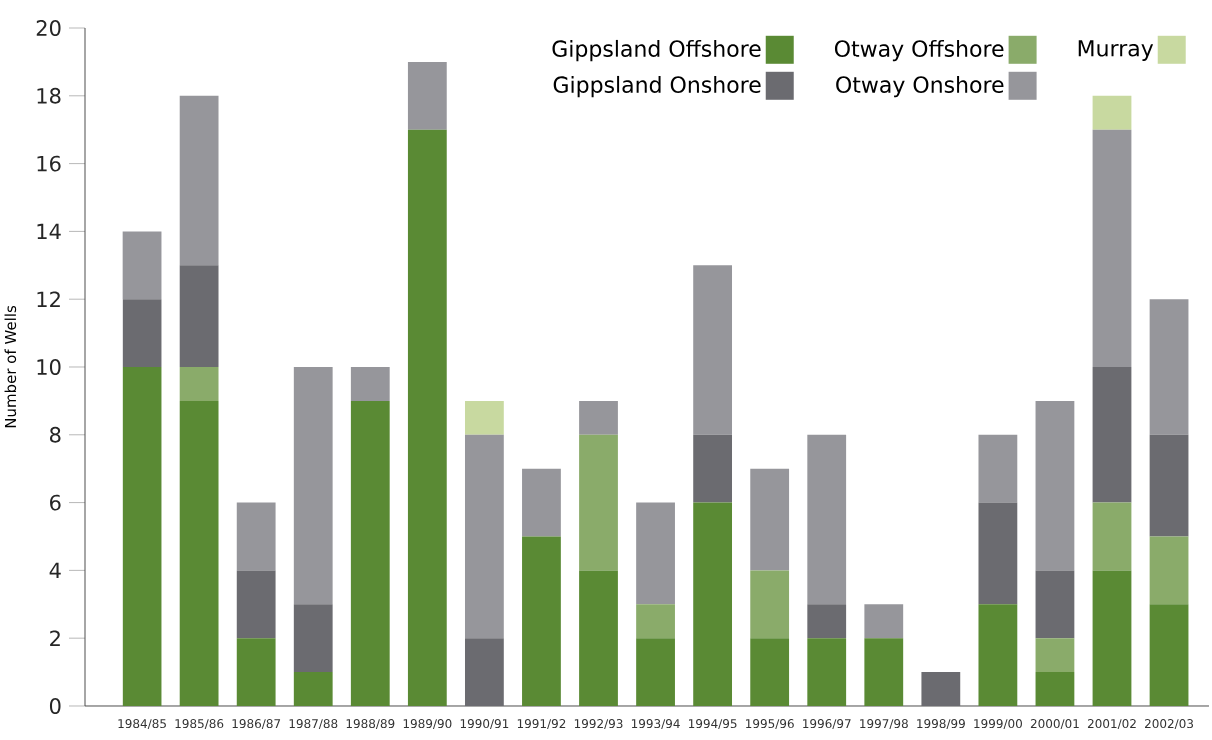  Describe the element at coordinates (55, 638) in the screenshot. I see `y-tick-label: 2` at that location.